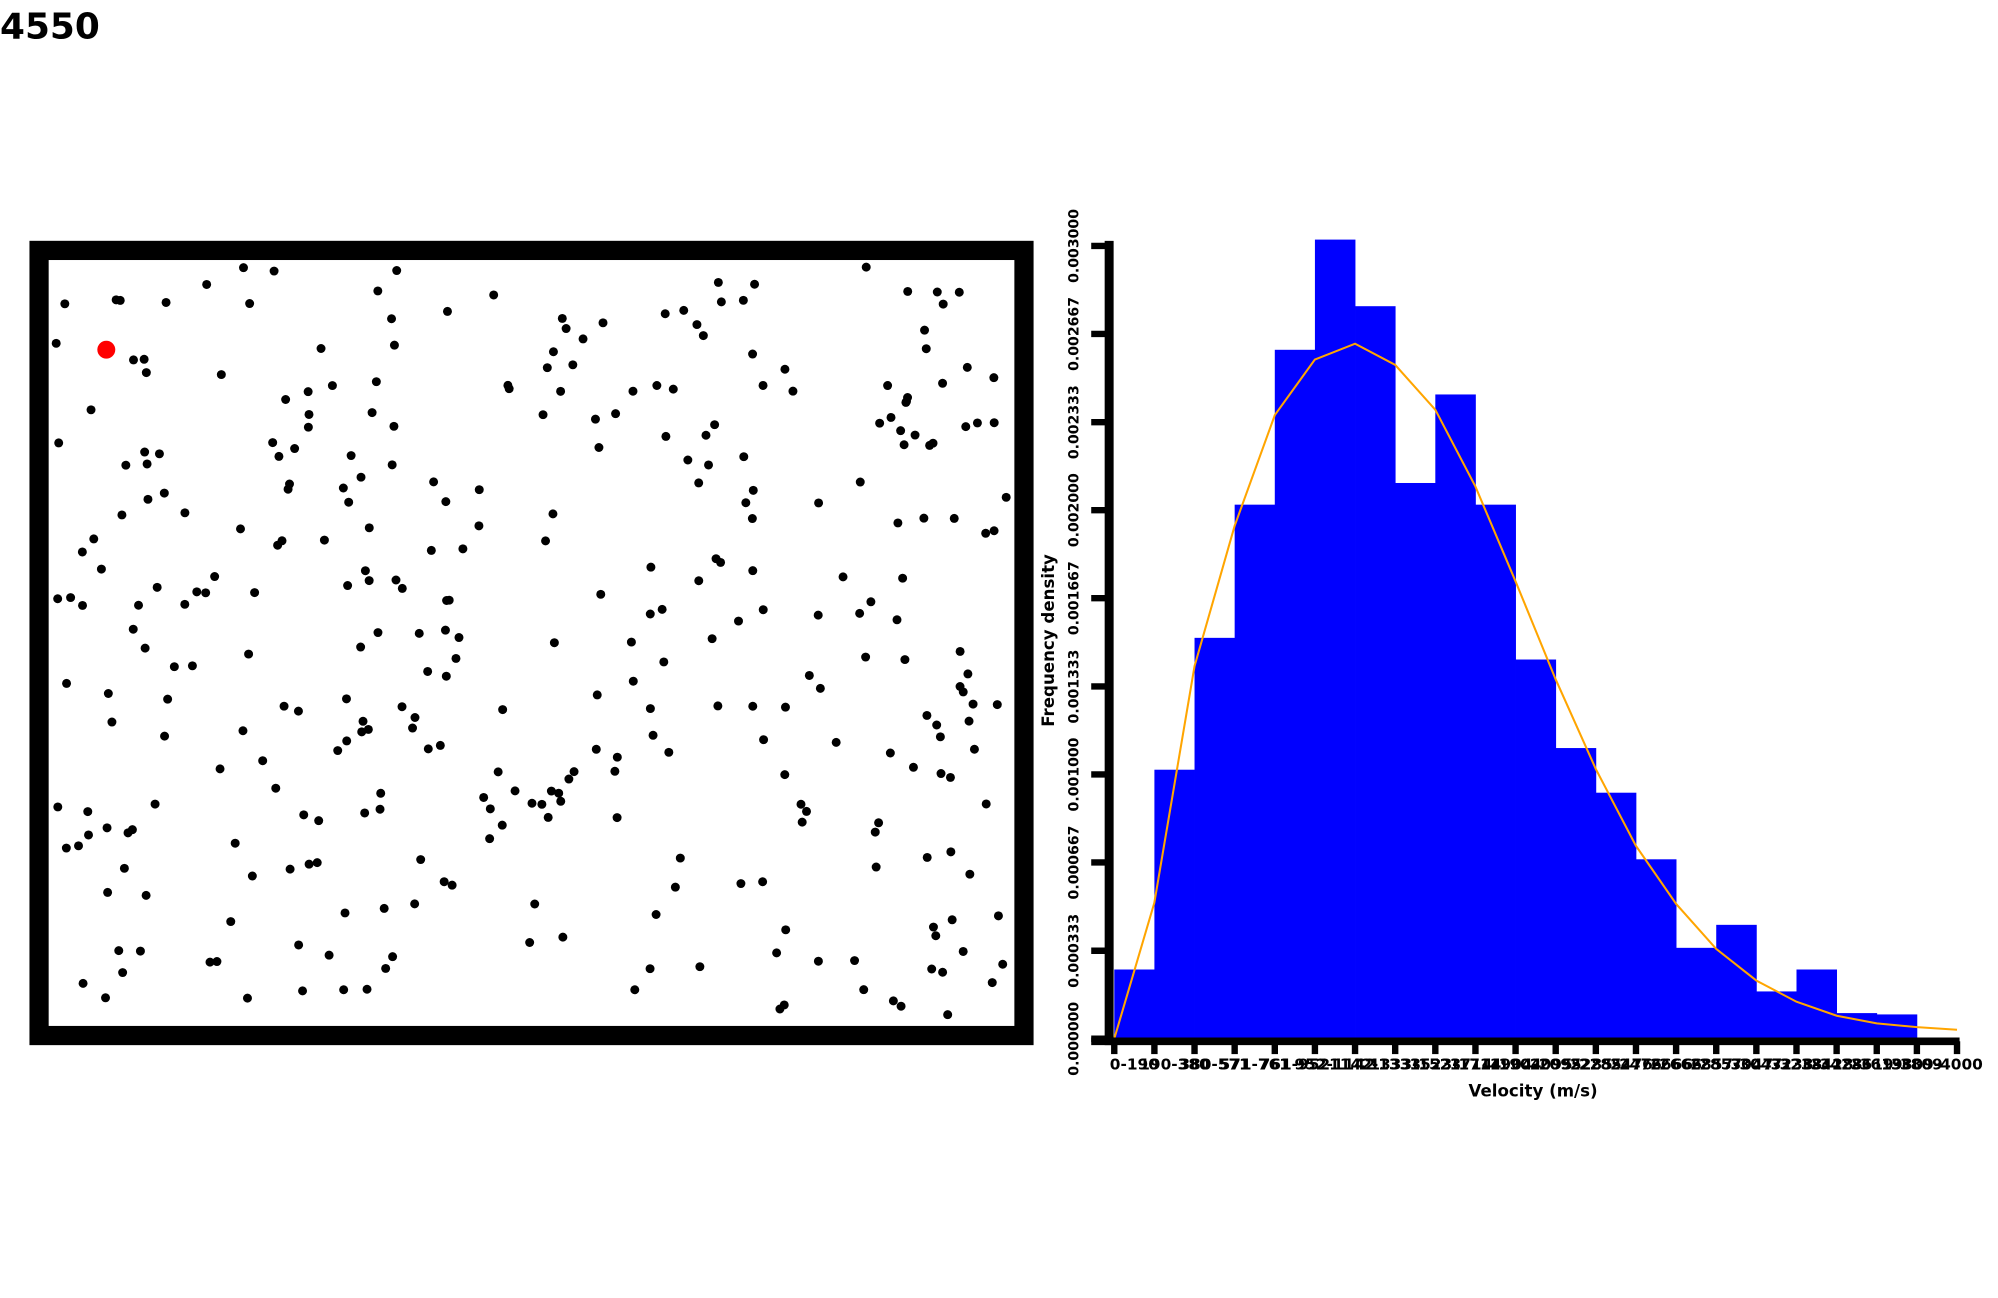 The width and height of the screenshot is (1998, 1298). Describe the element at coordinates (1937, 1064) in the screenshot. I see `x-tick-label: 3809-4000` at that location.